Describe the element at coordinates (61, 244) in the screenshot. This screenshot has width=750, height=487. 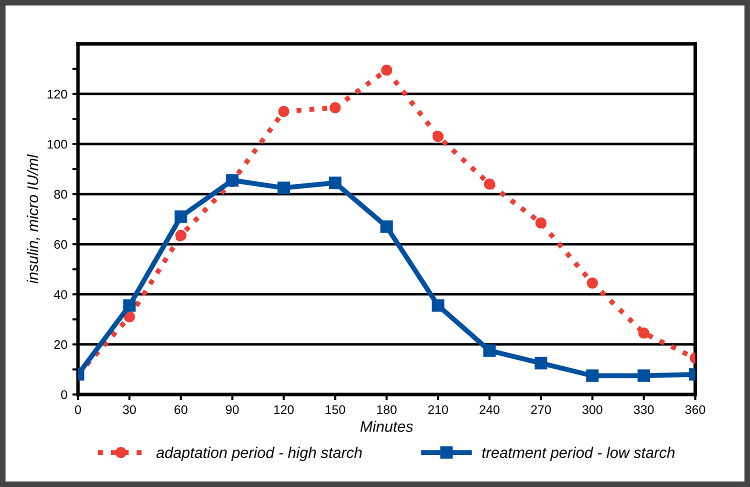
I see `y-tick-label: 60` at that location.